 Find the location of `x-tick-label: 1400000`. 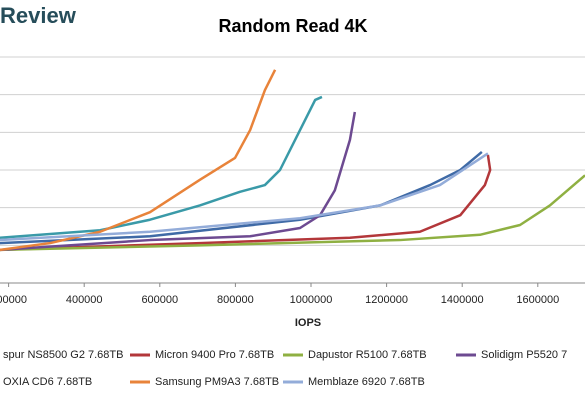

x-tick-label: 1400000 is located at coordinates (462, 300).